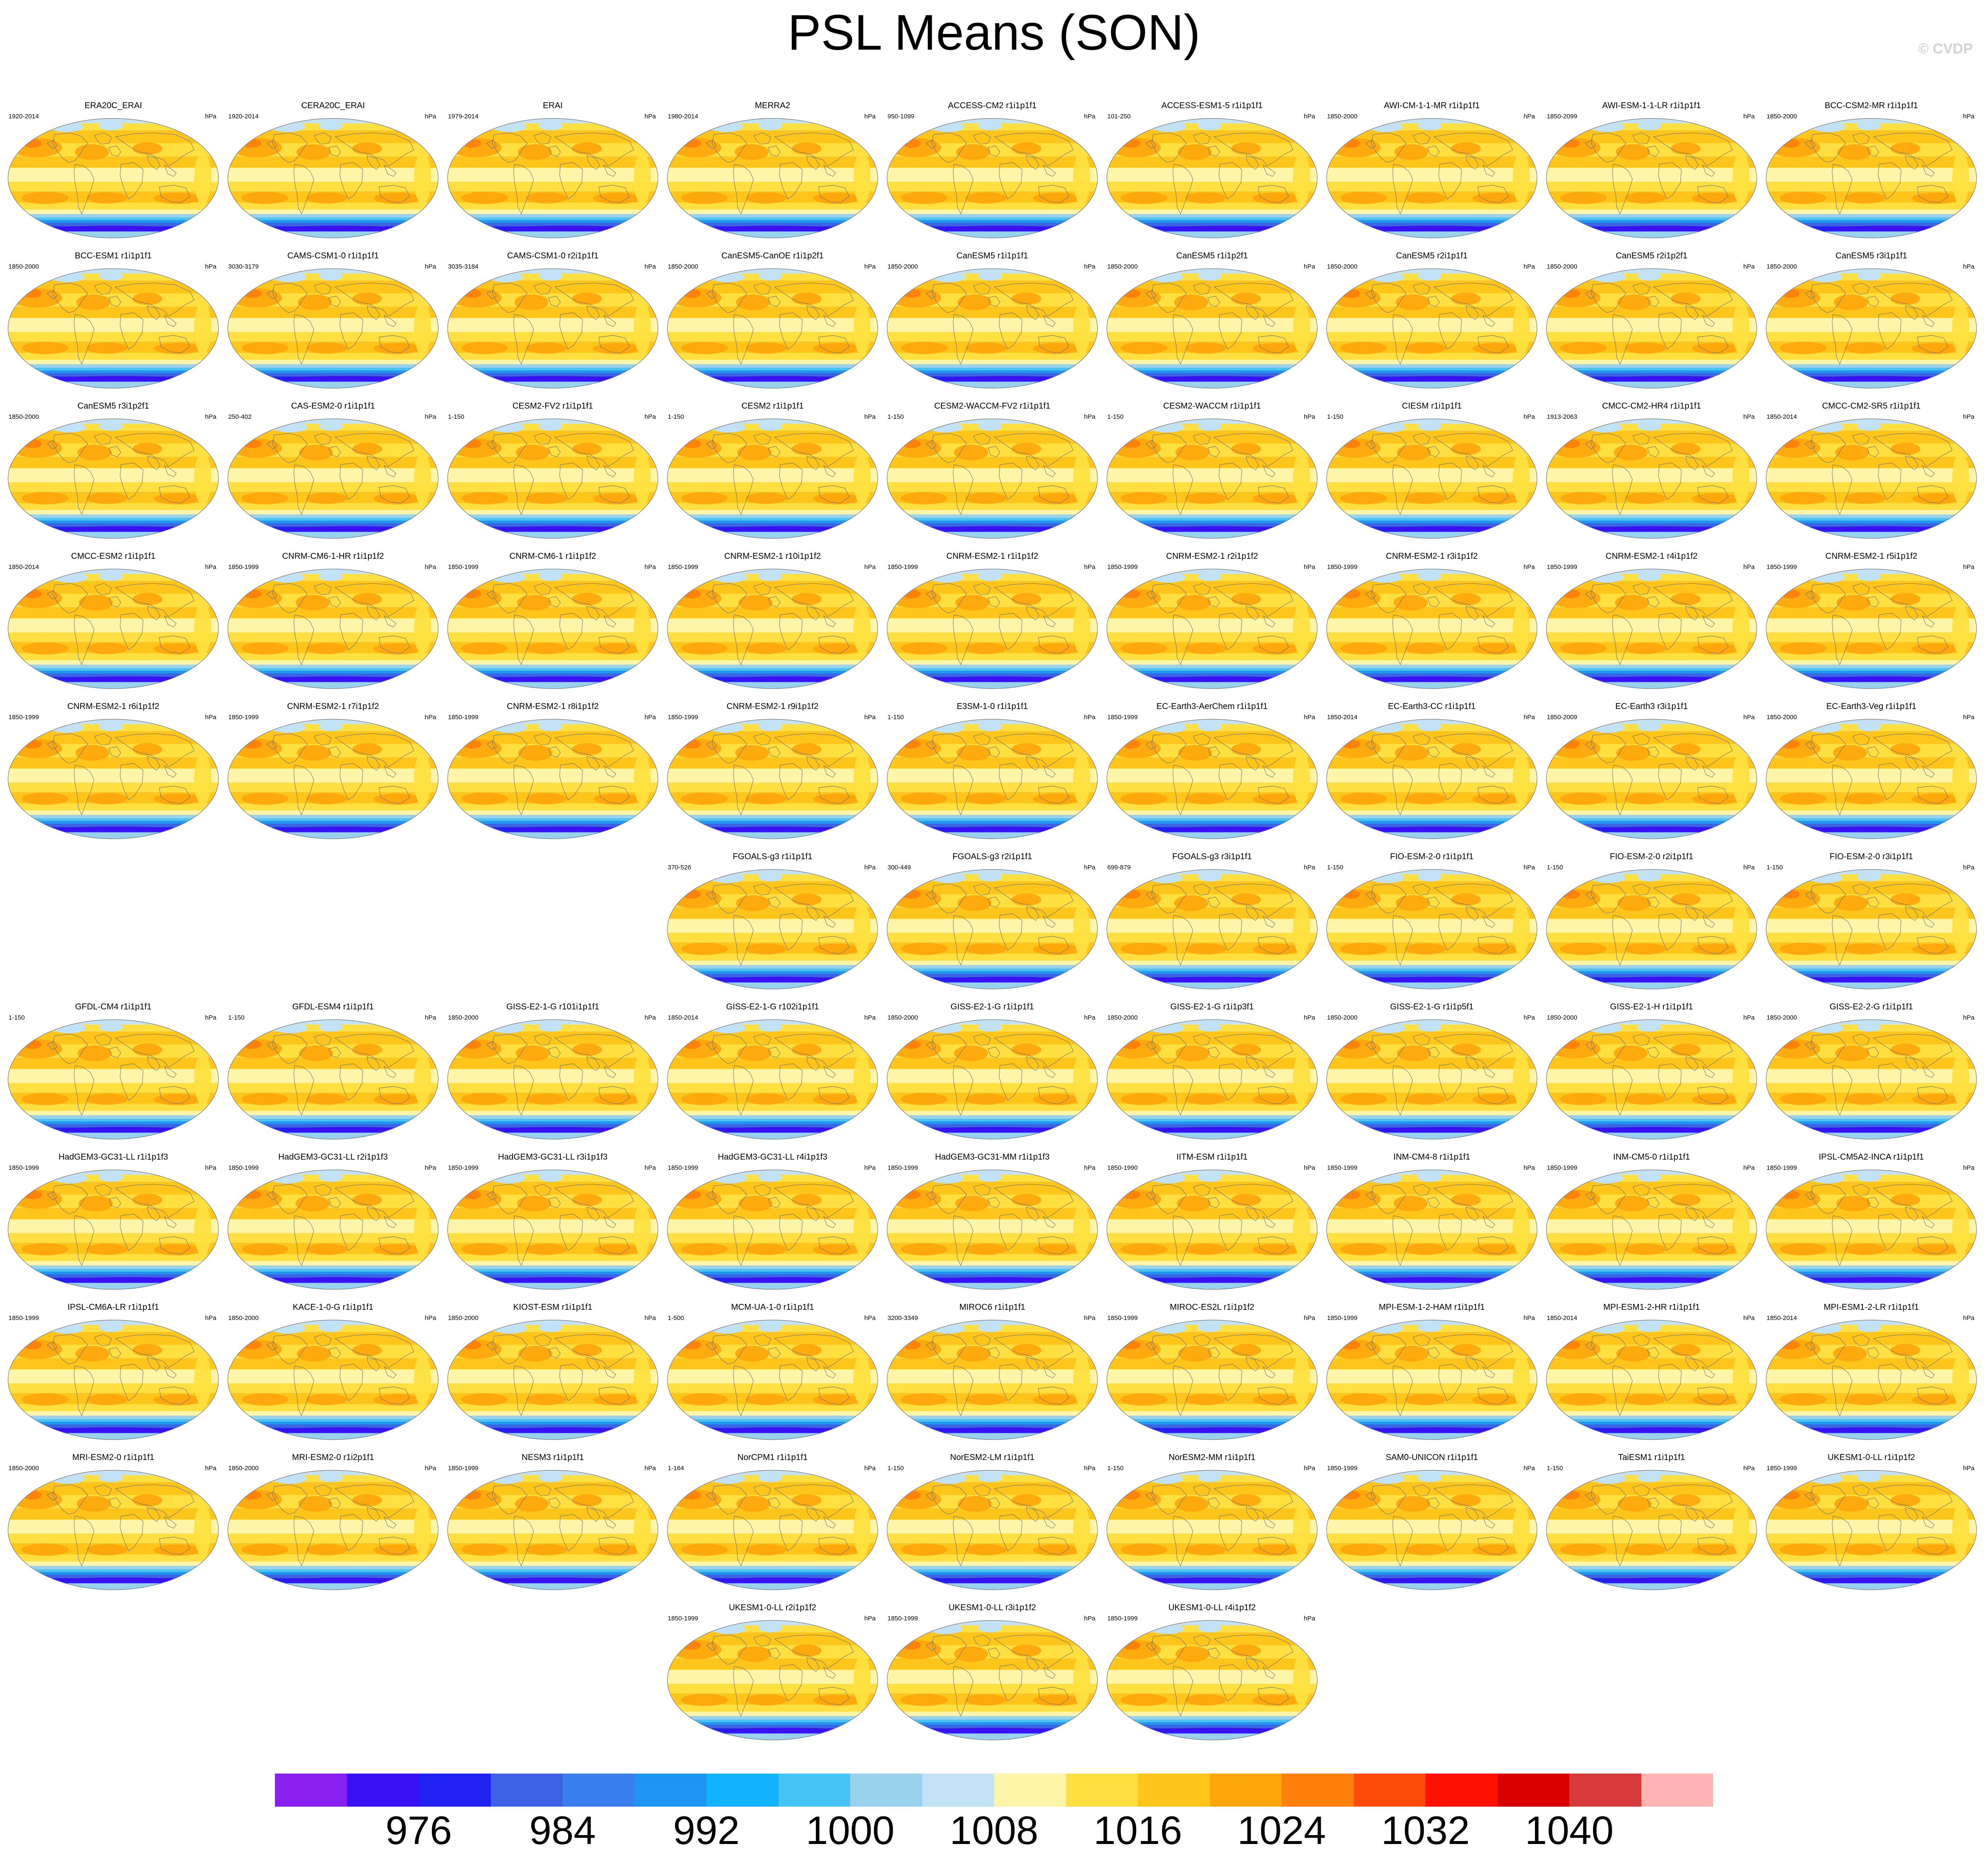 The image size is (1988, 1858). I want to click on panel-years: 1-150, so click(237, 1017).